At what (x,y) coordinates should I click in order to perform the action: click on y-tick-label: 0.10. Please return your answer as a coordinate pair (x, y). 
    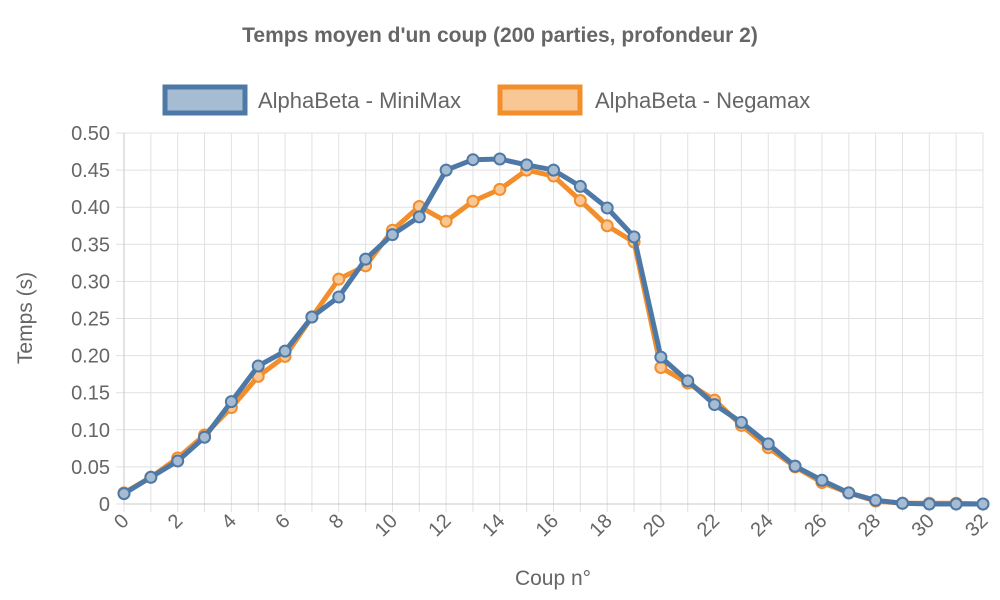
    Looking at the image, I should click on (90, 431).